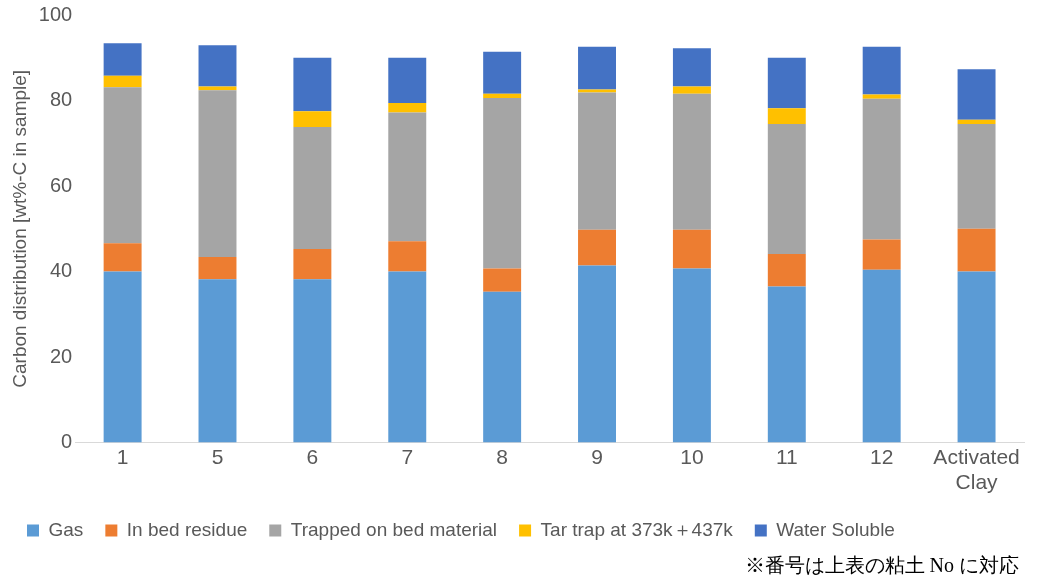 This screenshot has height=583, width=1049. Describe the element at coordinates (835, 529) in the screenshot. I see `legend-label: Water Soluble` at that location.